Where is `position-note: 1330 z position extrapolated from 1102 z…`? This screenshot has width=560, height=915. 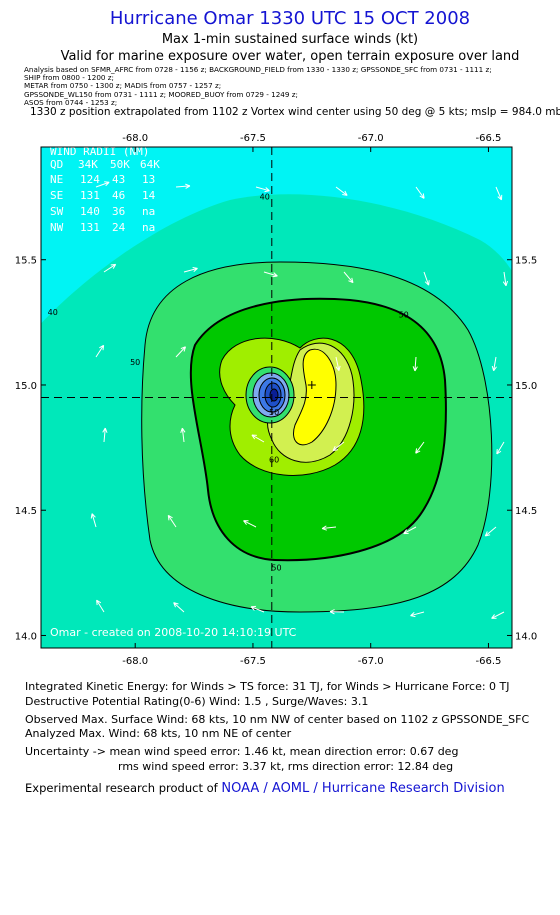 position-note: 1330 z position extrapolated from 1102 z… is located at coordinates (295, 112).